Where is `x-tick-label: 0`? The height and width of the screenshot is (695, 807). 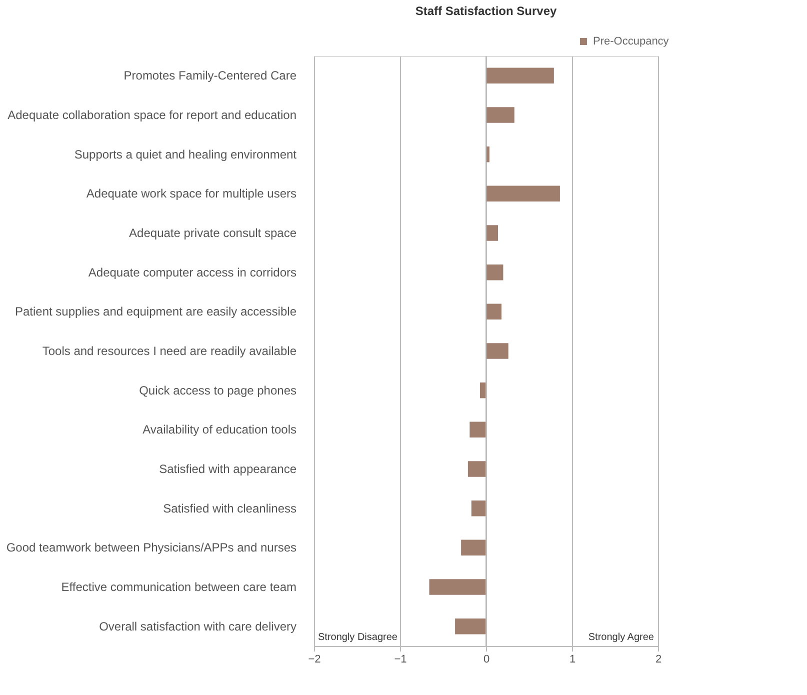
x-tick-label: 0 is located at coordinates (486, 660).